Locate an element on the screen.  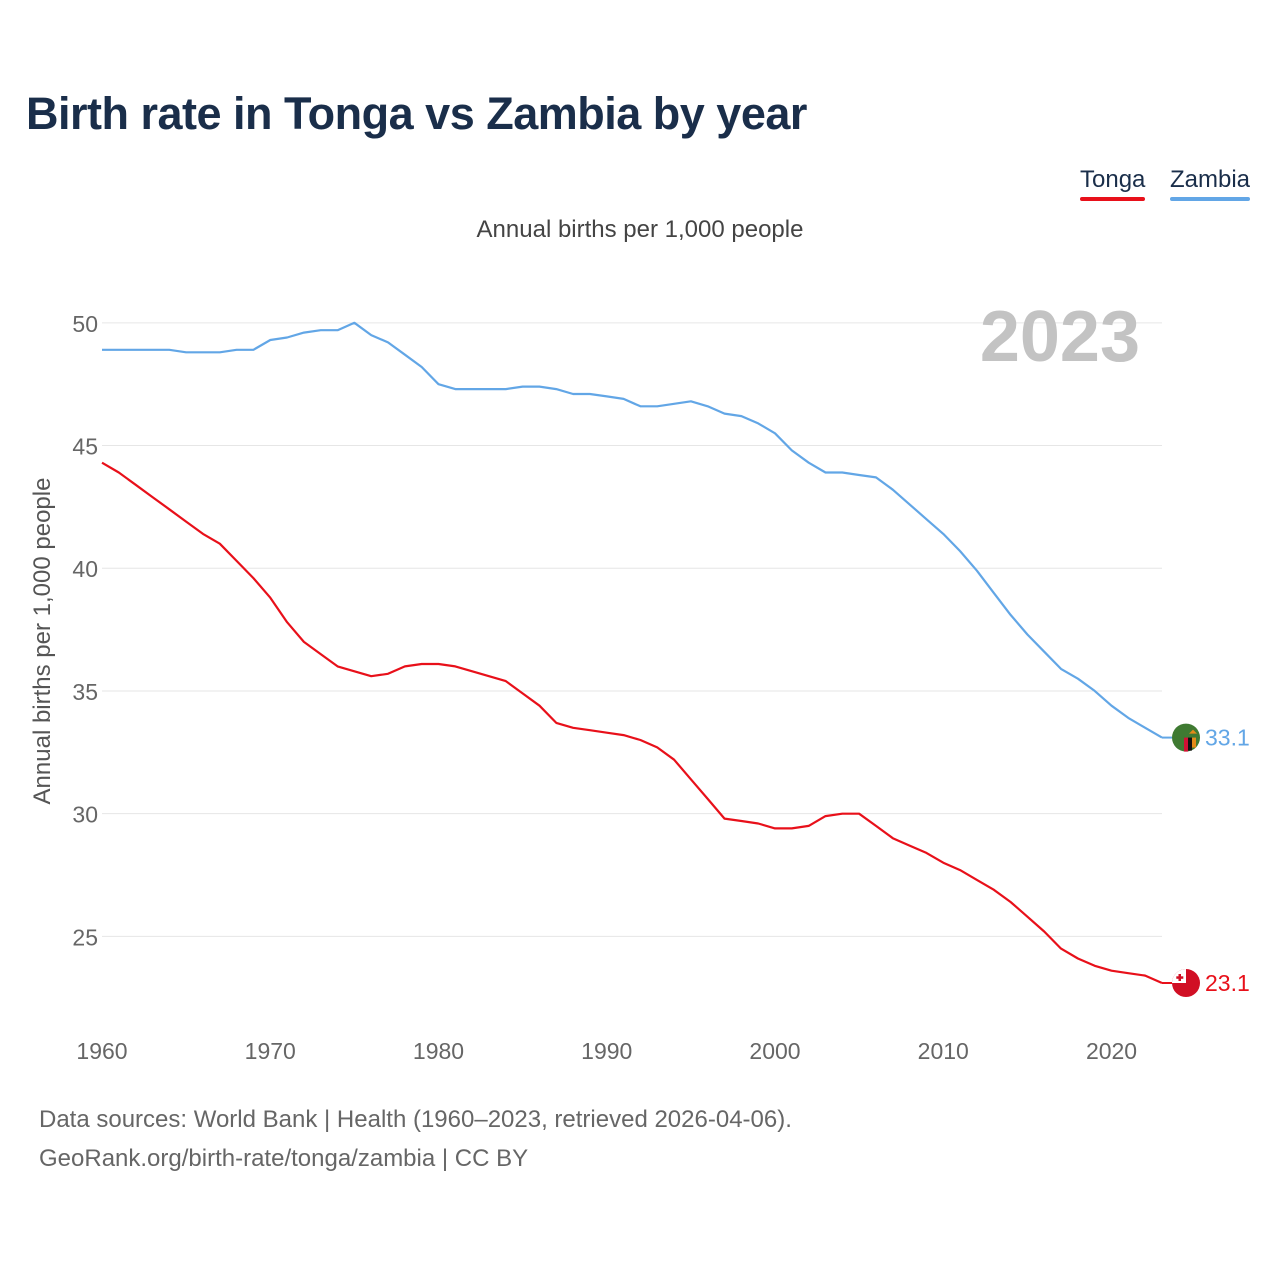
x-tick-label: 1960 is located at coordinates (101, 1051).